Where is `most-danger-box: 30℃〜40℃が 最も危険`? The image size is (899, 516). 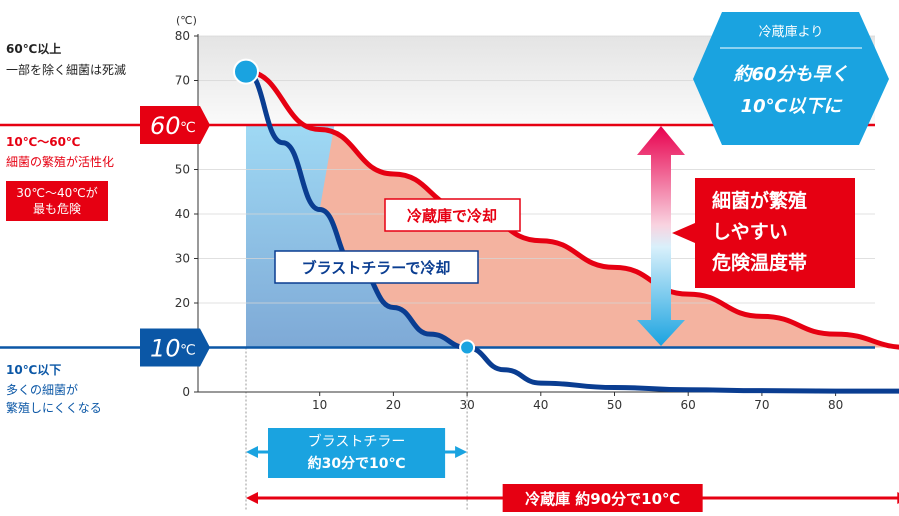
most-danger-box: 30℃〜40℃が 最も危険 is located at coordinates (57, 201).